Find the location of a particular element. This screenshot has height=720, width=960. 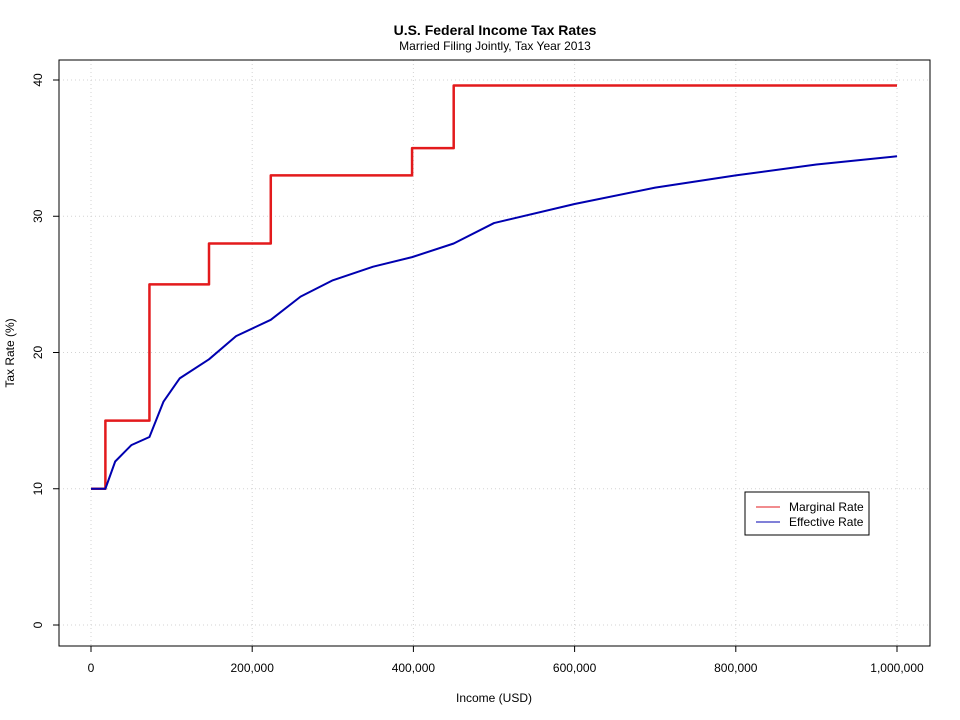

x-tick-label-1: 200,000 is located at coordinates (253, 668).